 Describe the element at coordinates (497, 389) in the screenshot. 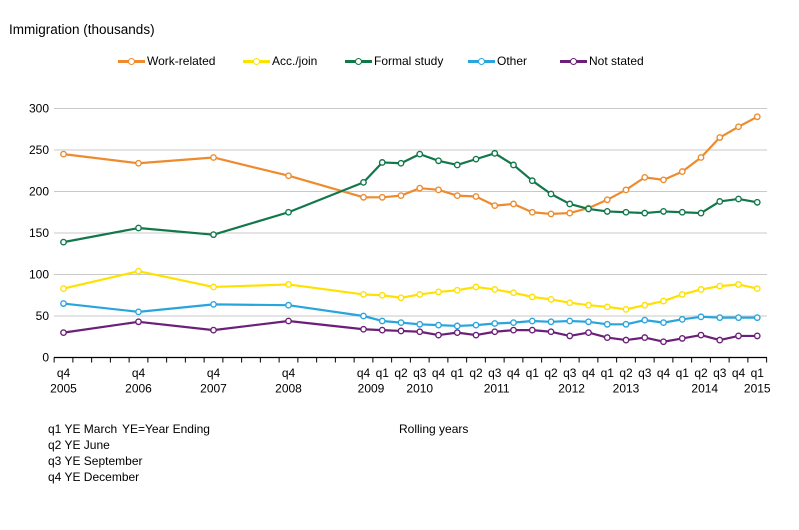

I see `x-year-label: 2011` at that location.